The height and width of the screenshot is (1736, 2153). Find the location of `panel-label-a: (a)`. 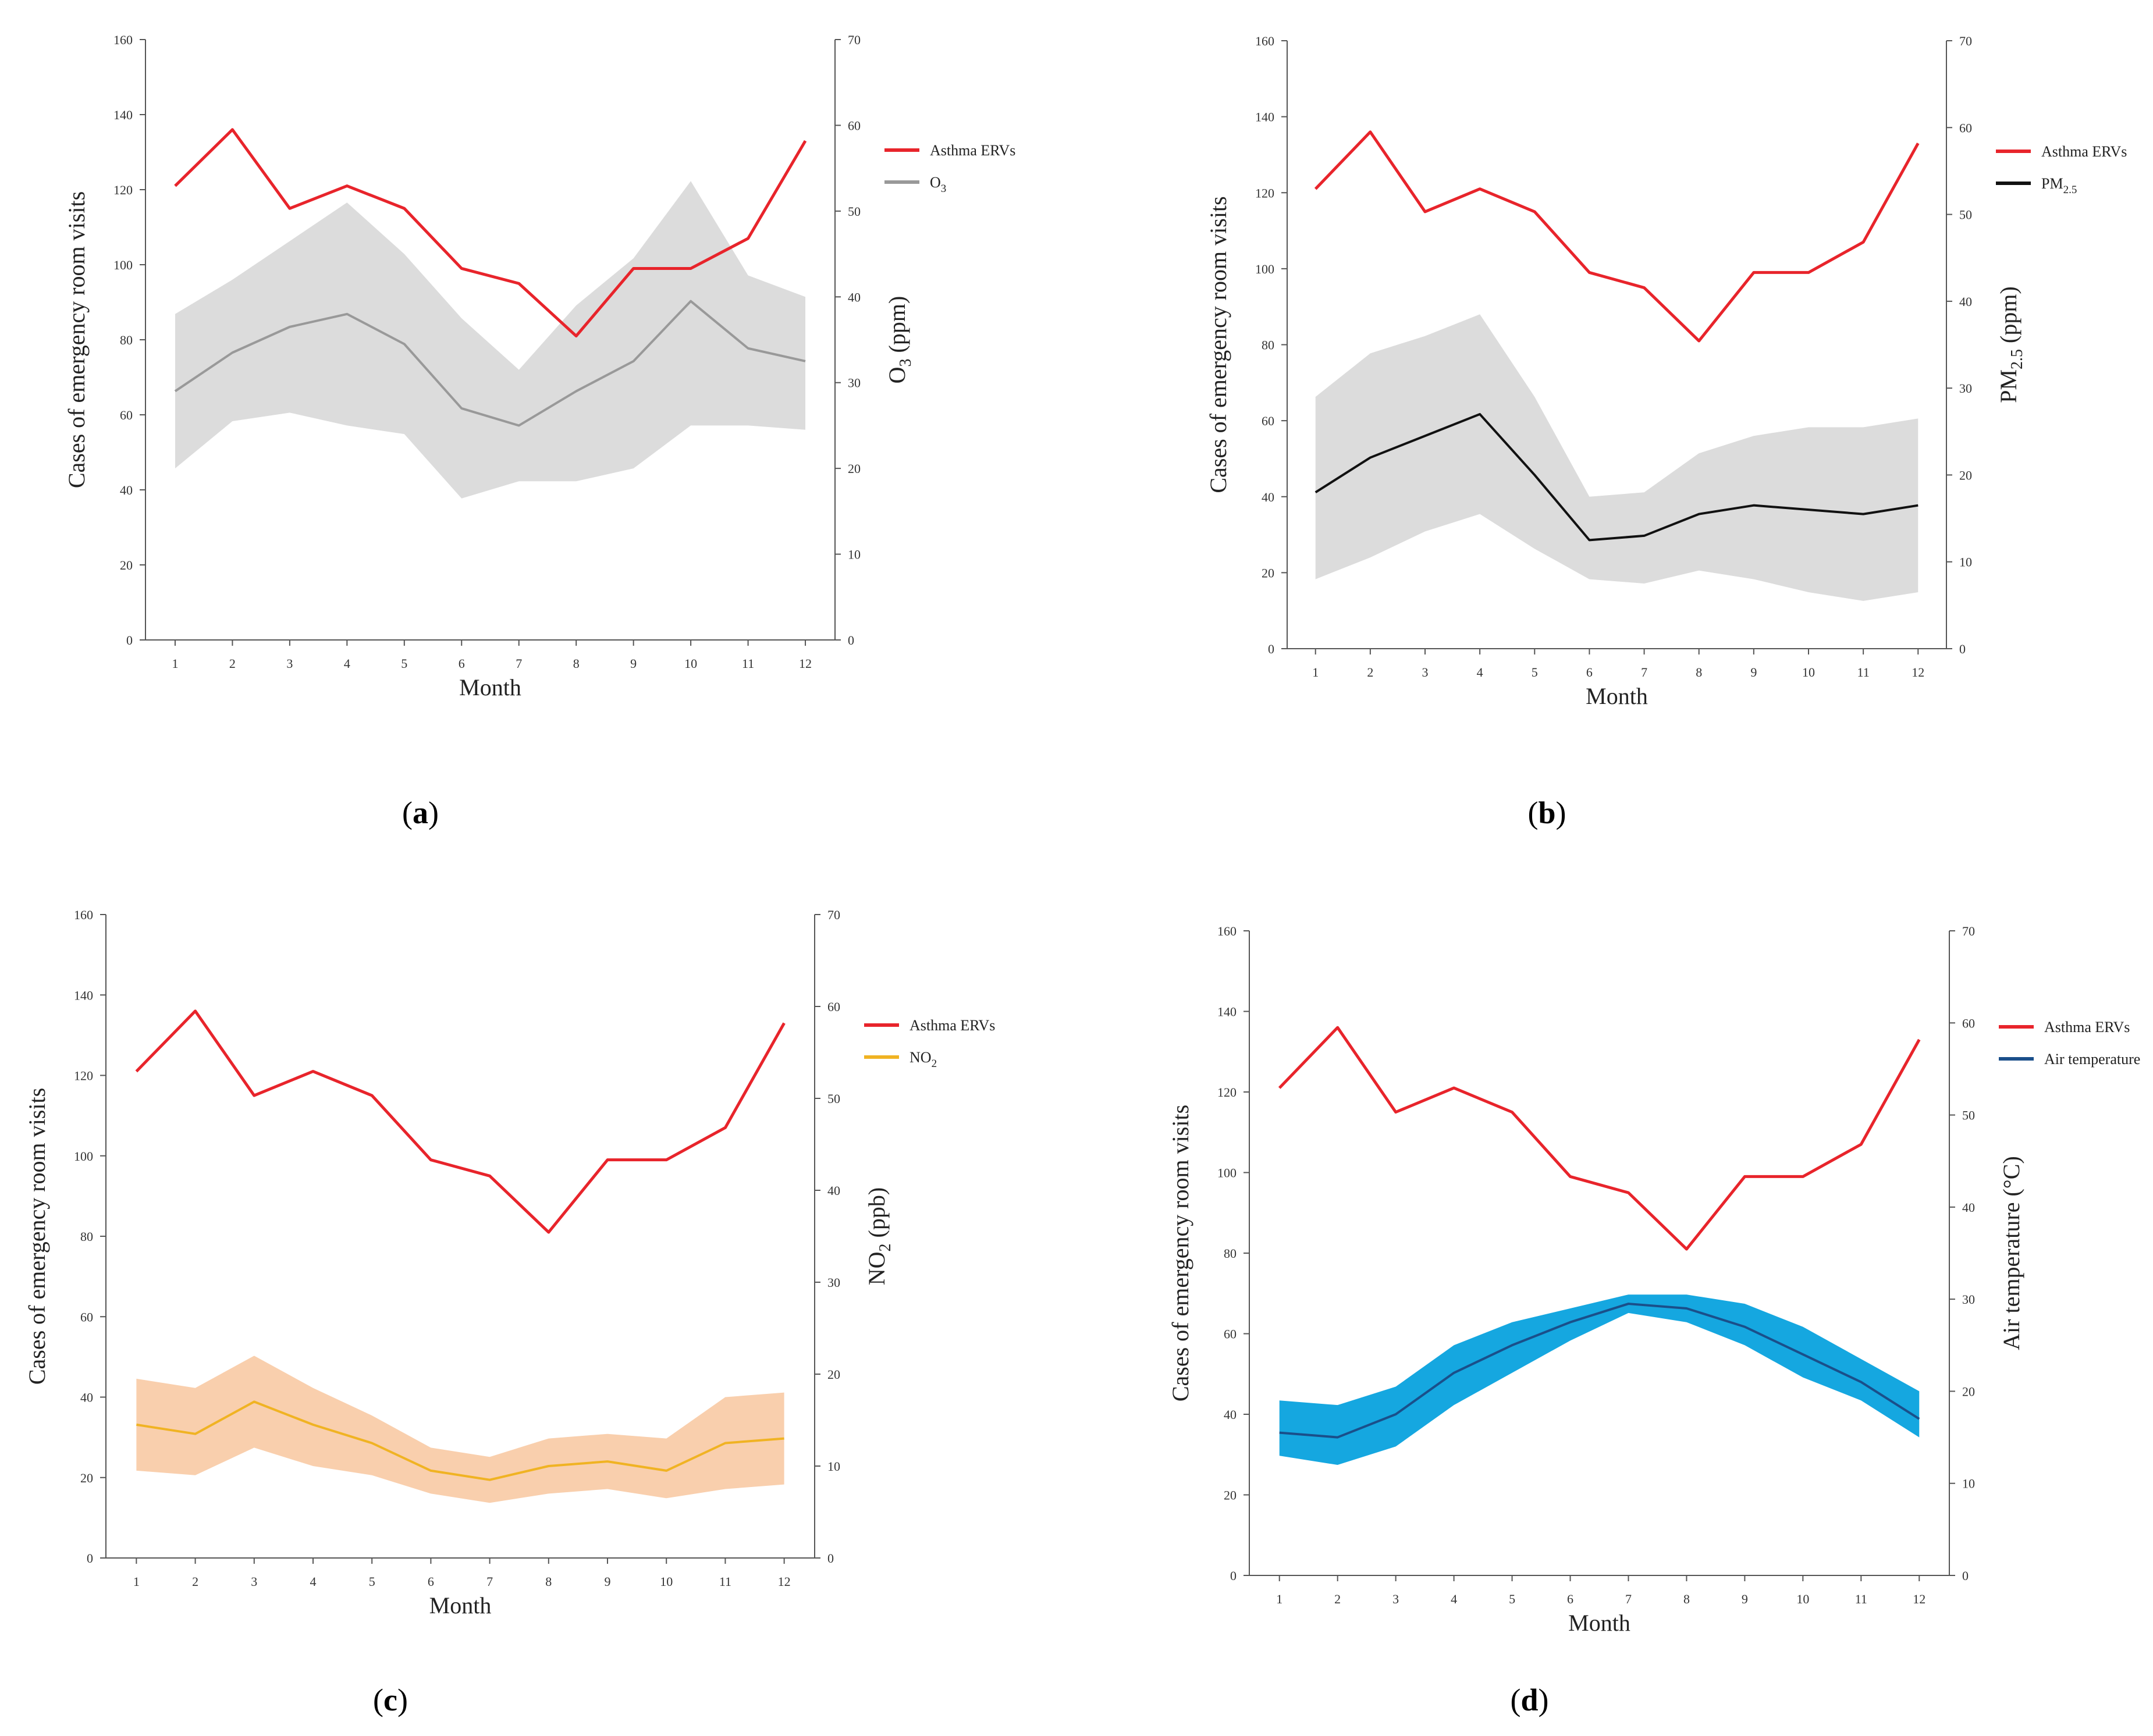

panel-label-a: (a) is located at coordinates (420, 812).